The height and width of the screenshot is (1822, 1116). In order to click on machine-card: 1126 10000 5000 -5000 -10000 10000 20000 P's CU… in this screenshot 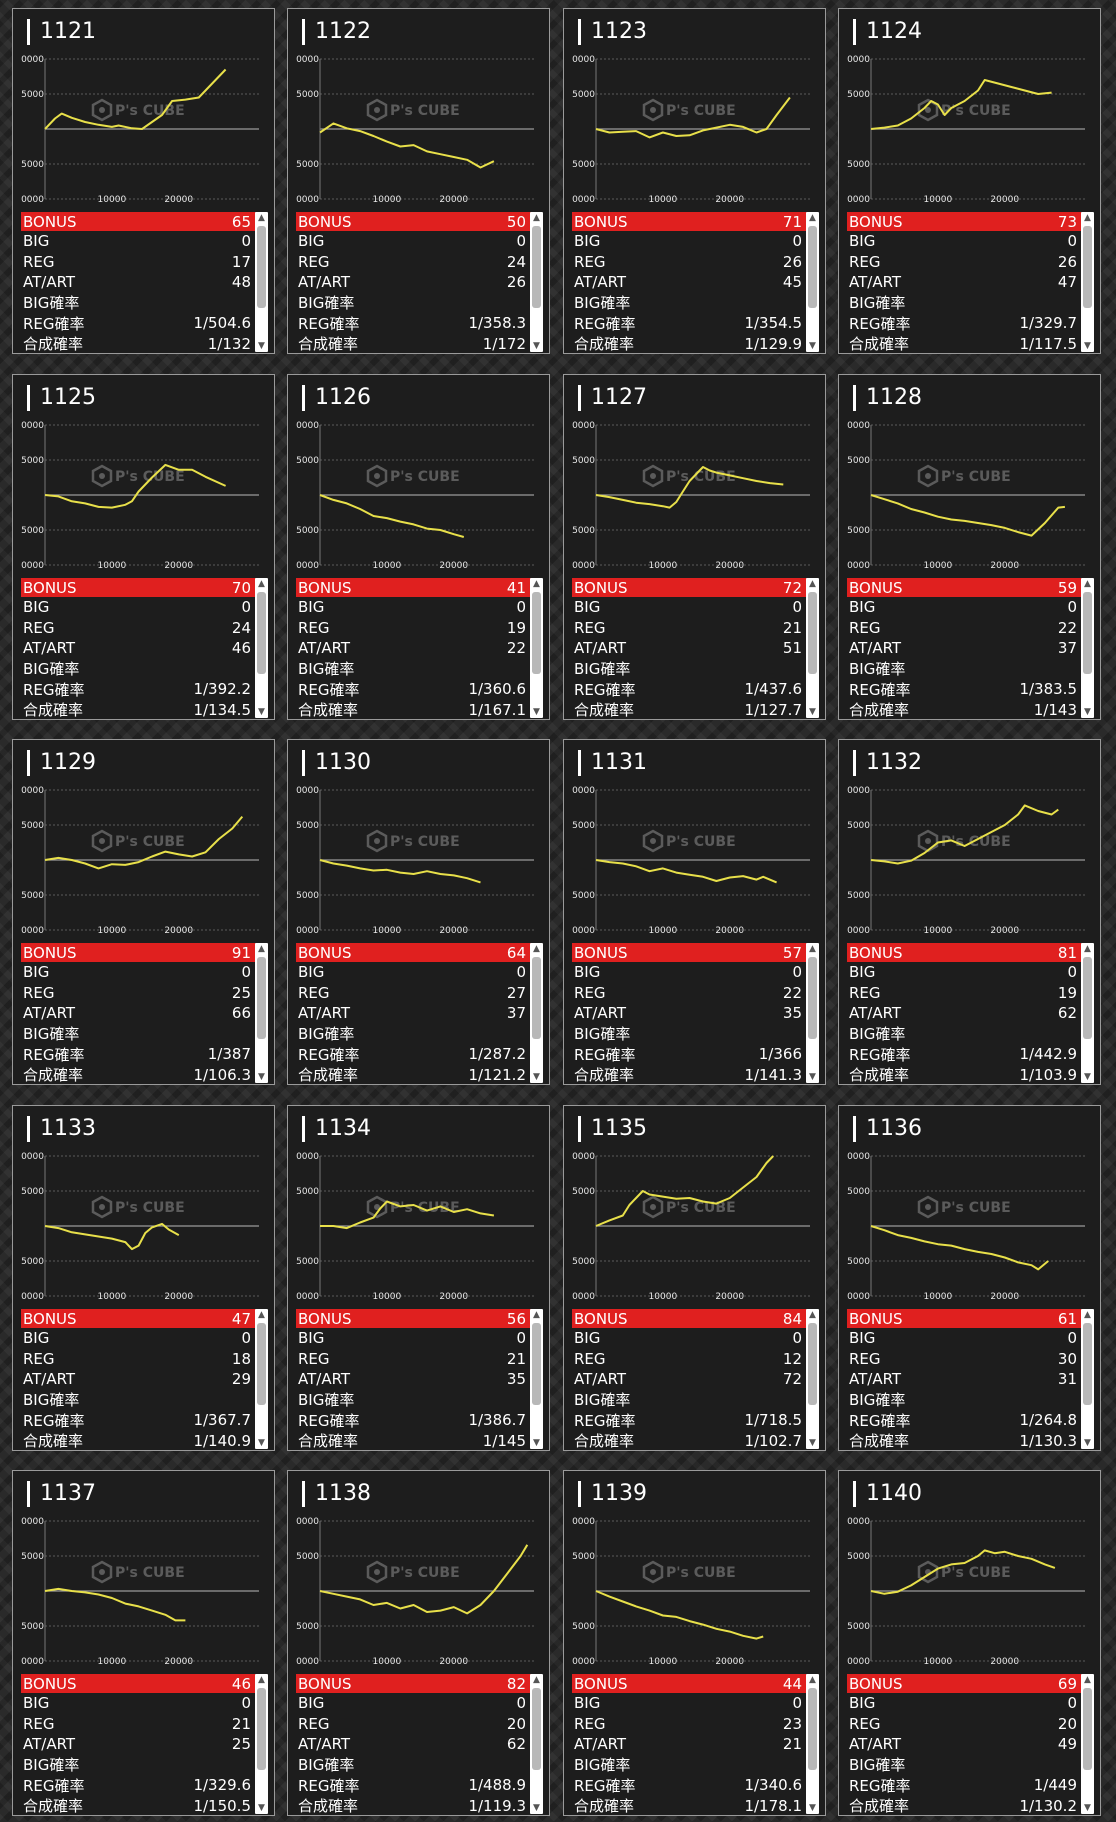, I will do `click(418, 547)`.